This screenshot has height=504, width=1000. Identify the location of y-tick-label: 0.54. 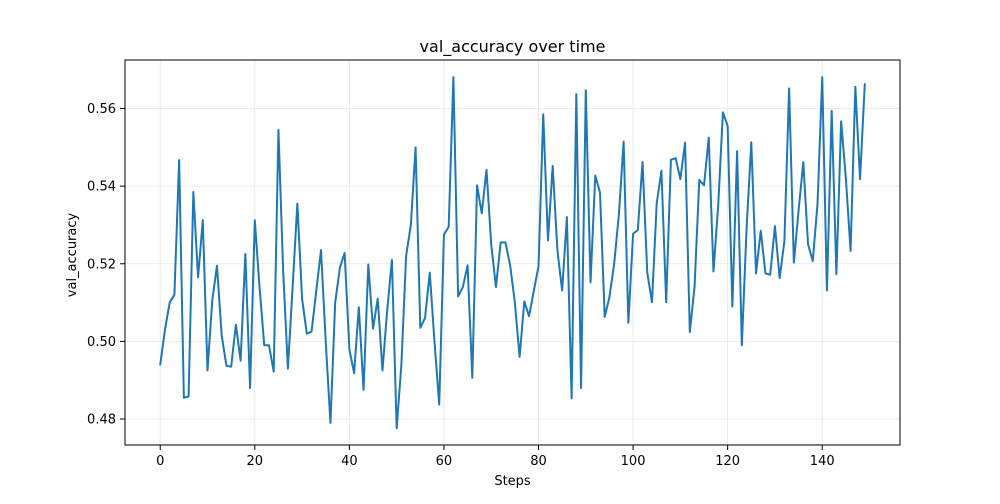
(101, 187).